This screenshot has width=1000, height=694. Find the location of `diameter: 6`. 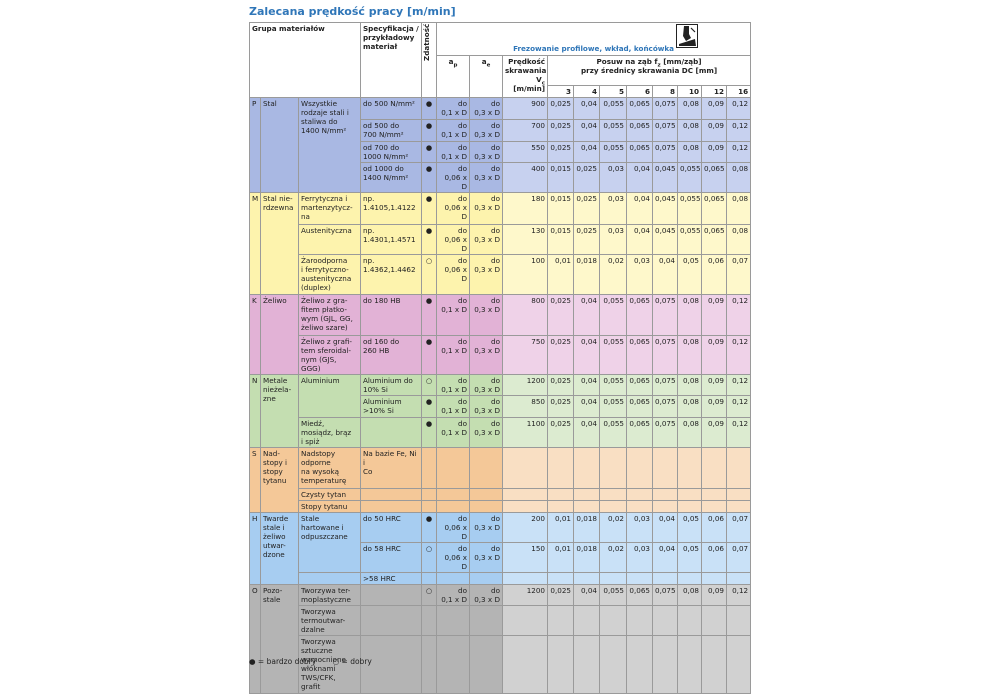

diameter: 6 is located at coordinates (639, 91).